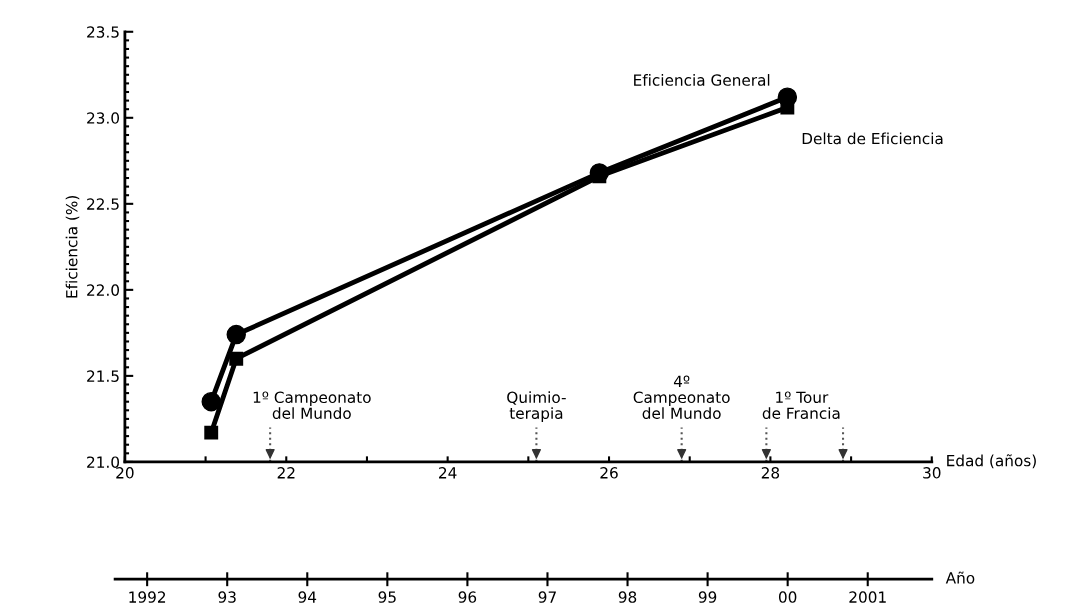  Describe the element at coordinates (960, 577) in the screenshot. I see `x2-axis-title: Año` at that location.